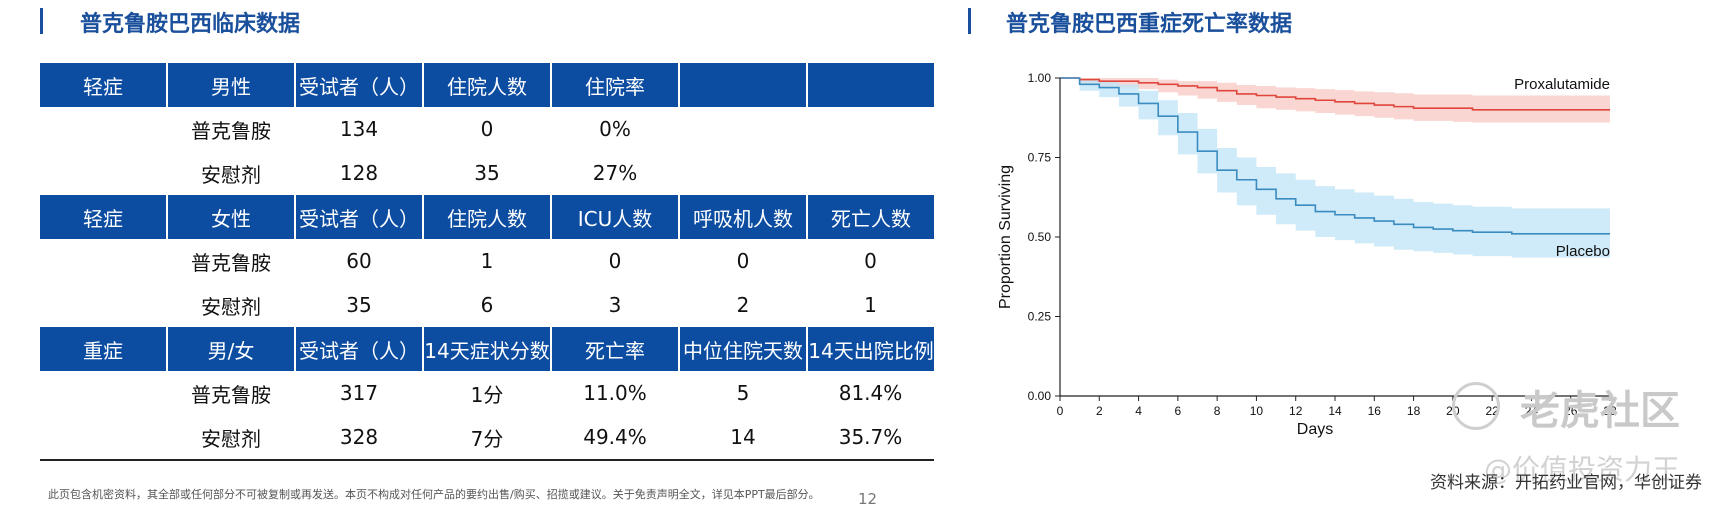  I want to click on watermark-handle: @价值投资力王, so click(1582, 469).